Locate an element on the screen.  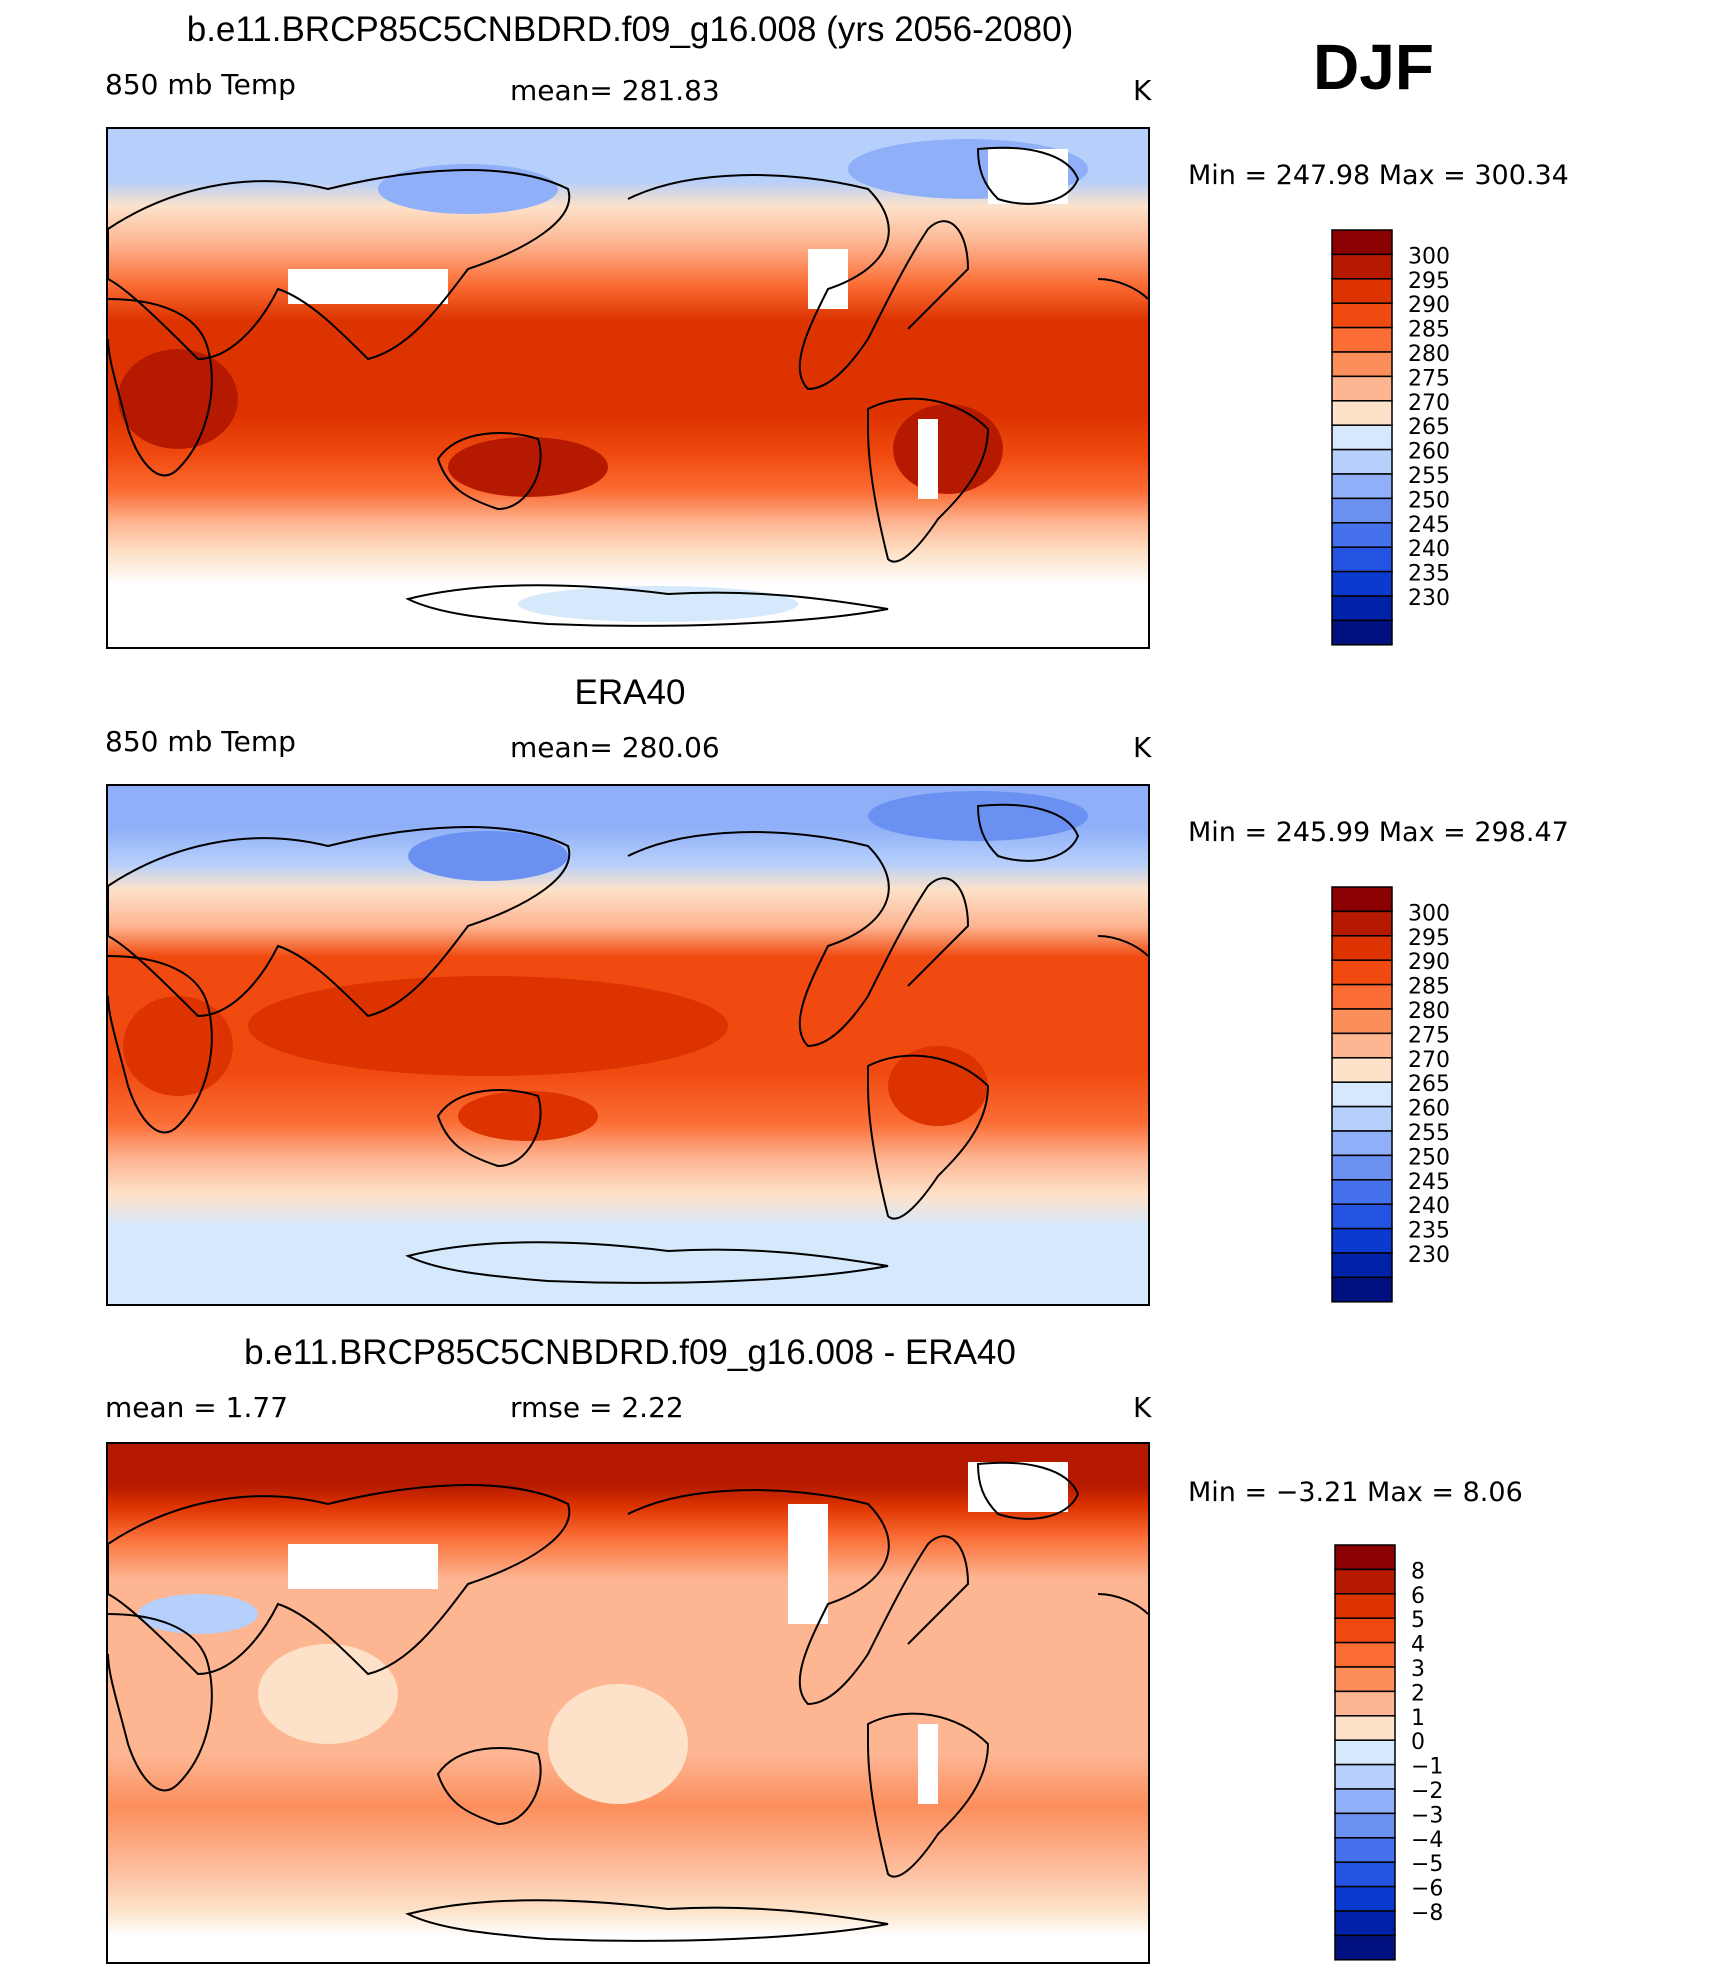
colorbar-tick-label: 255 is located at coordinates (1429, 476).